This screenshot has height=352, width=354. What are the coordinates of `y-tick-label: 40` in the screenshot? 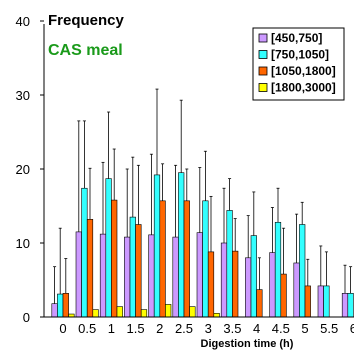 It's located at (23, 21).